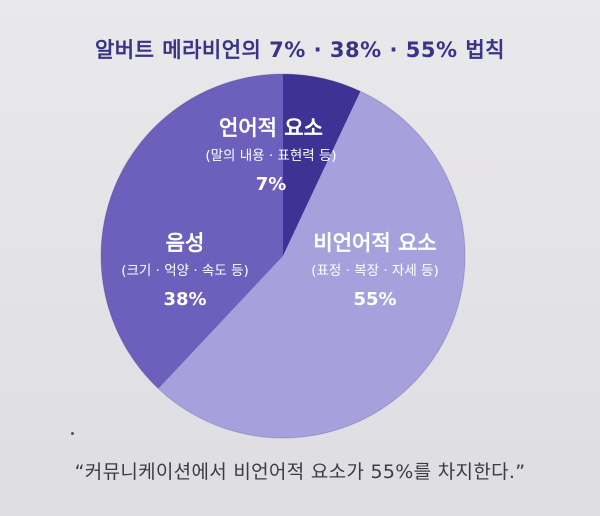  Describe the element at coordinates (300, 472) in the screenshot. I see `quote-caption: “커뮤니케이션에서 비언어적 요소가 55%를 차지한다.”` at that location.